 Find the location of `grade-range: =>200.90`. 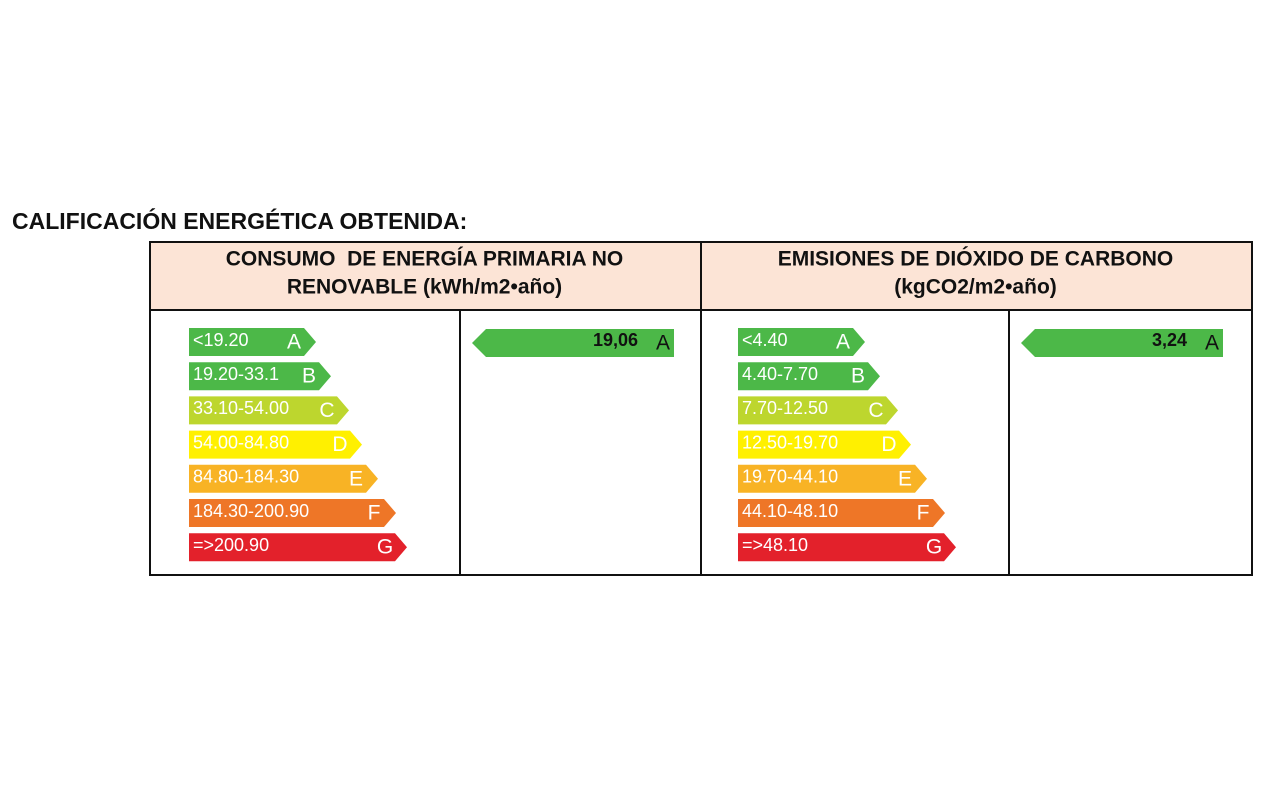

grade-range: =>200.90 is located at coordinates (231, 545).